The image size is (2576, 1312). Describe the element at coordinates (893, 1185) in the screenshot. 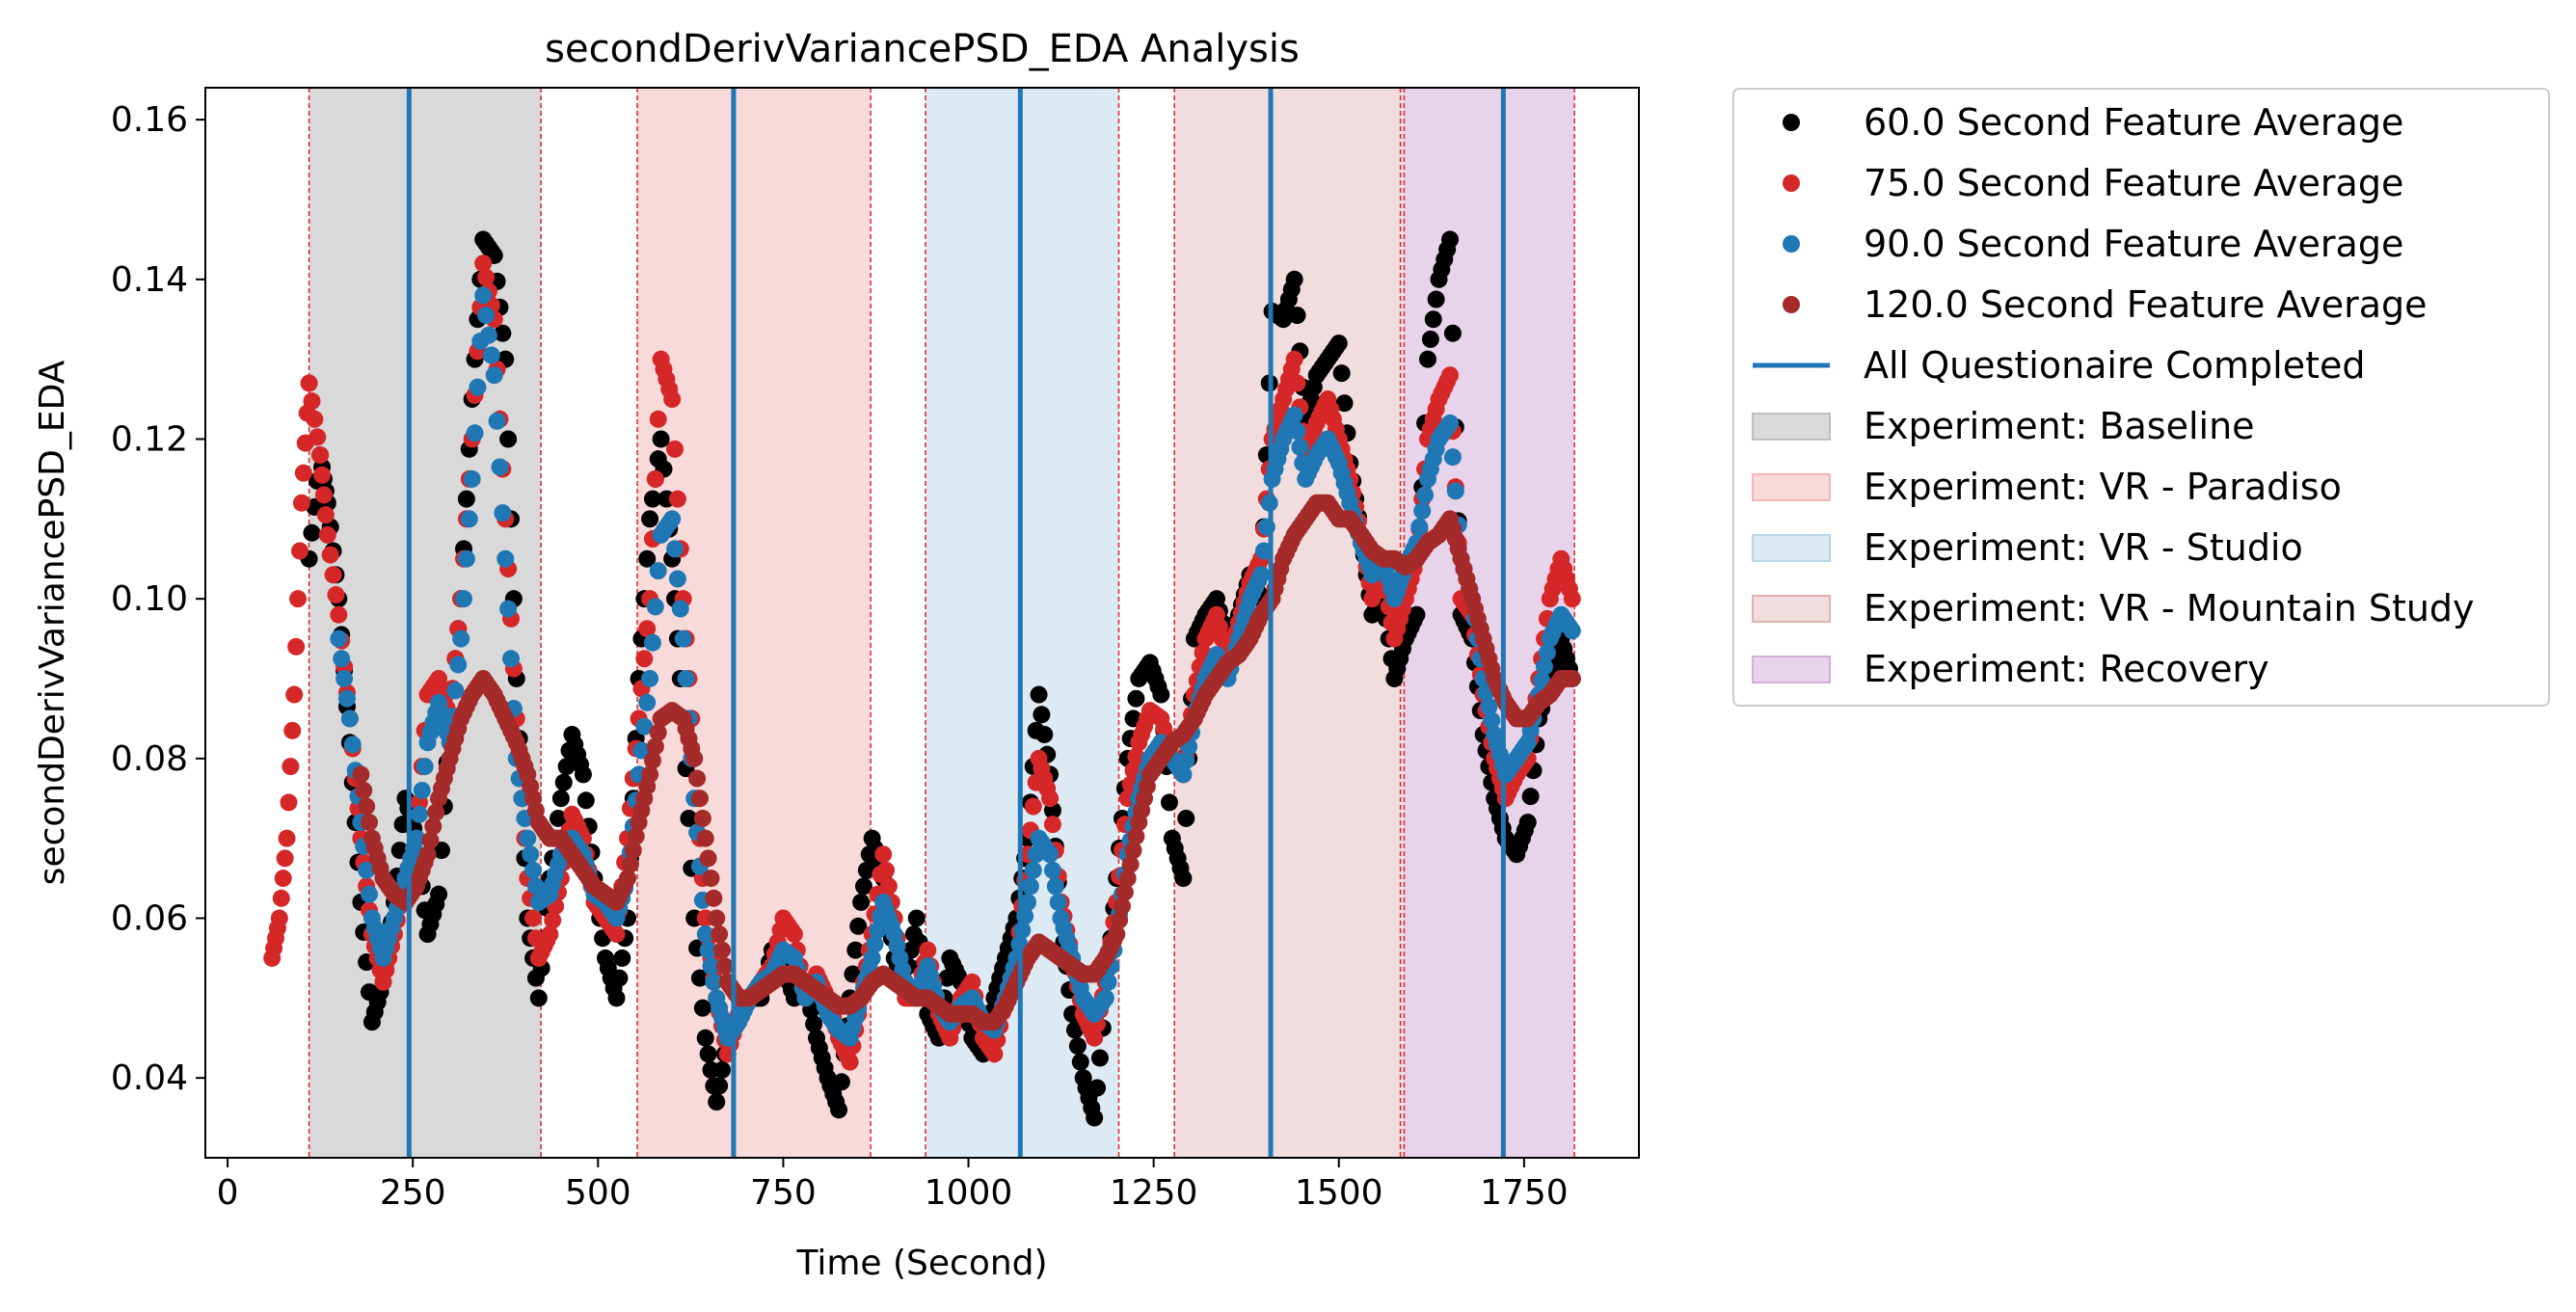

I see `x-axis: 0 250 500 750 1000 1250 1500 1750` at that location.